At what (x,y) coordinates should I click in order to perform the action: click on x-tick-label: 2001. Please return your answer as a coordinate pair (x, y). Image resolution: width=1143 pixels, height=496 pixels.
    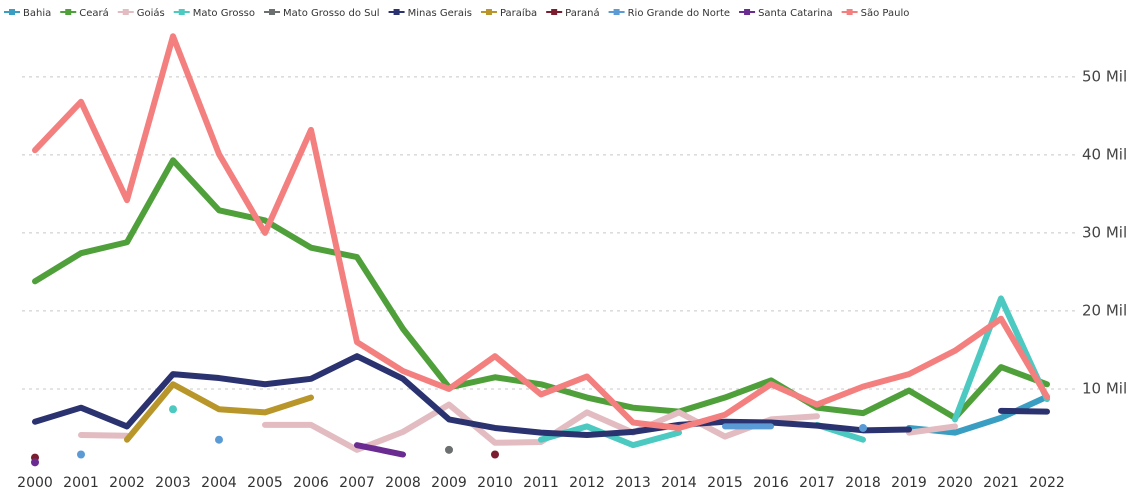
    Looking at the image, I should click on (81, 483).